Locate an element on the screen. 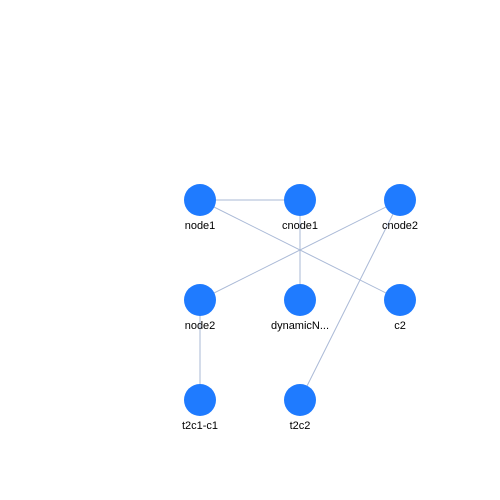 Image resolution: width=500 pixels, height=500 pixels. node-circle-cnode2 is located at coordinates (400, 200).